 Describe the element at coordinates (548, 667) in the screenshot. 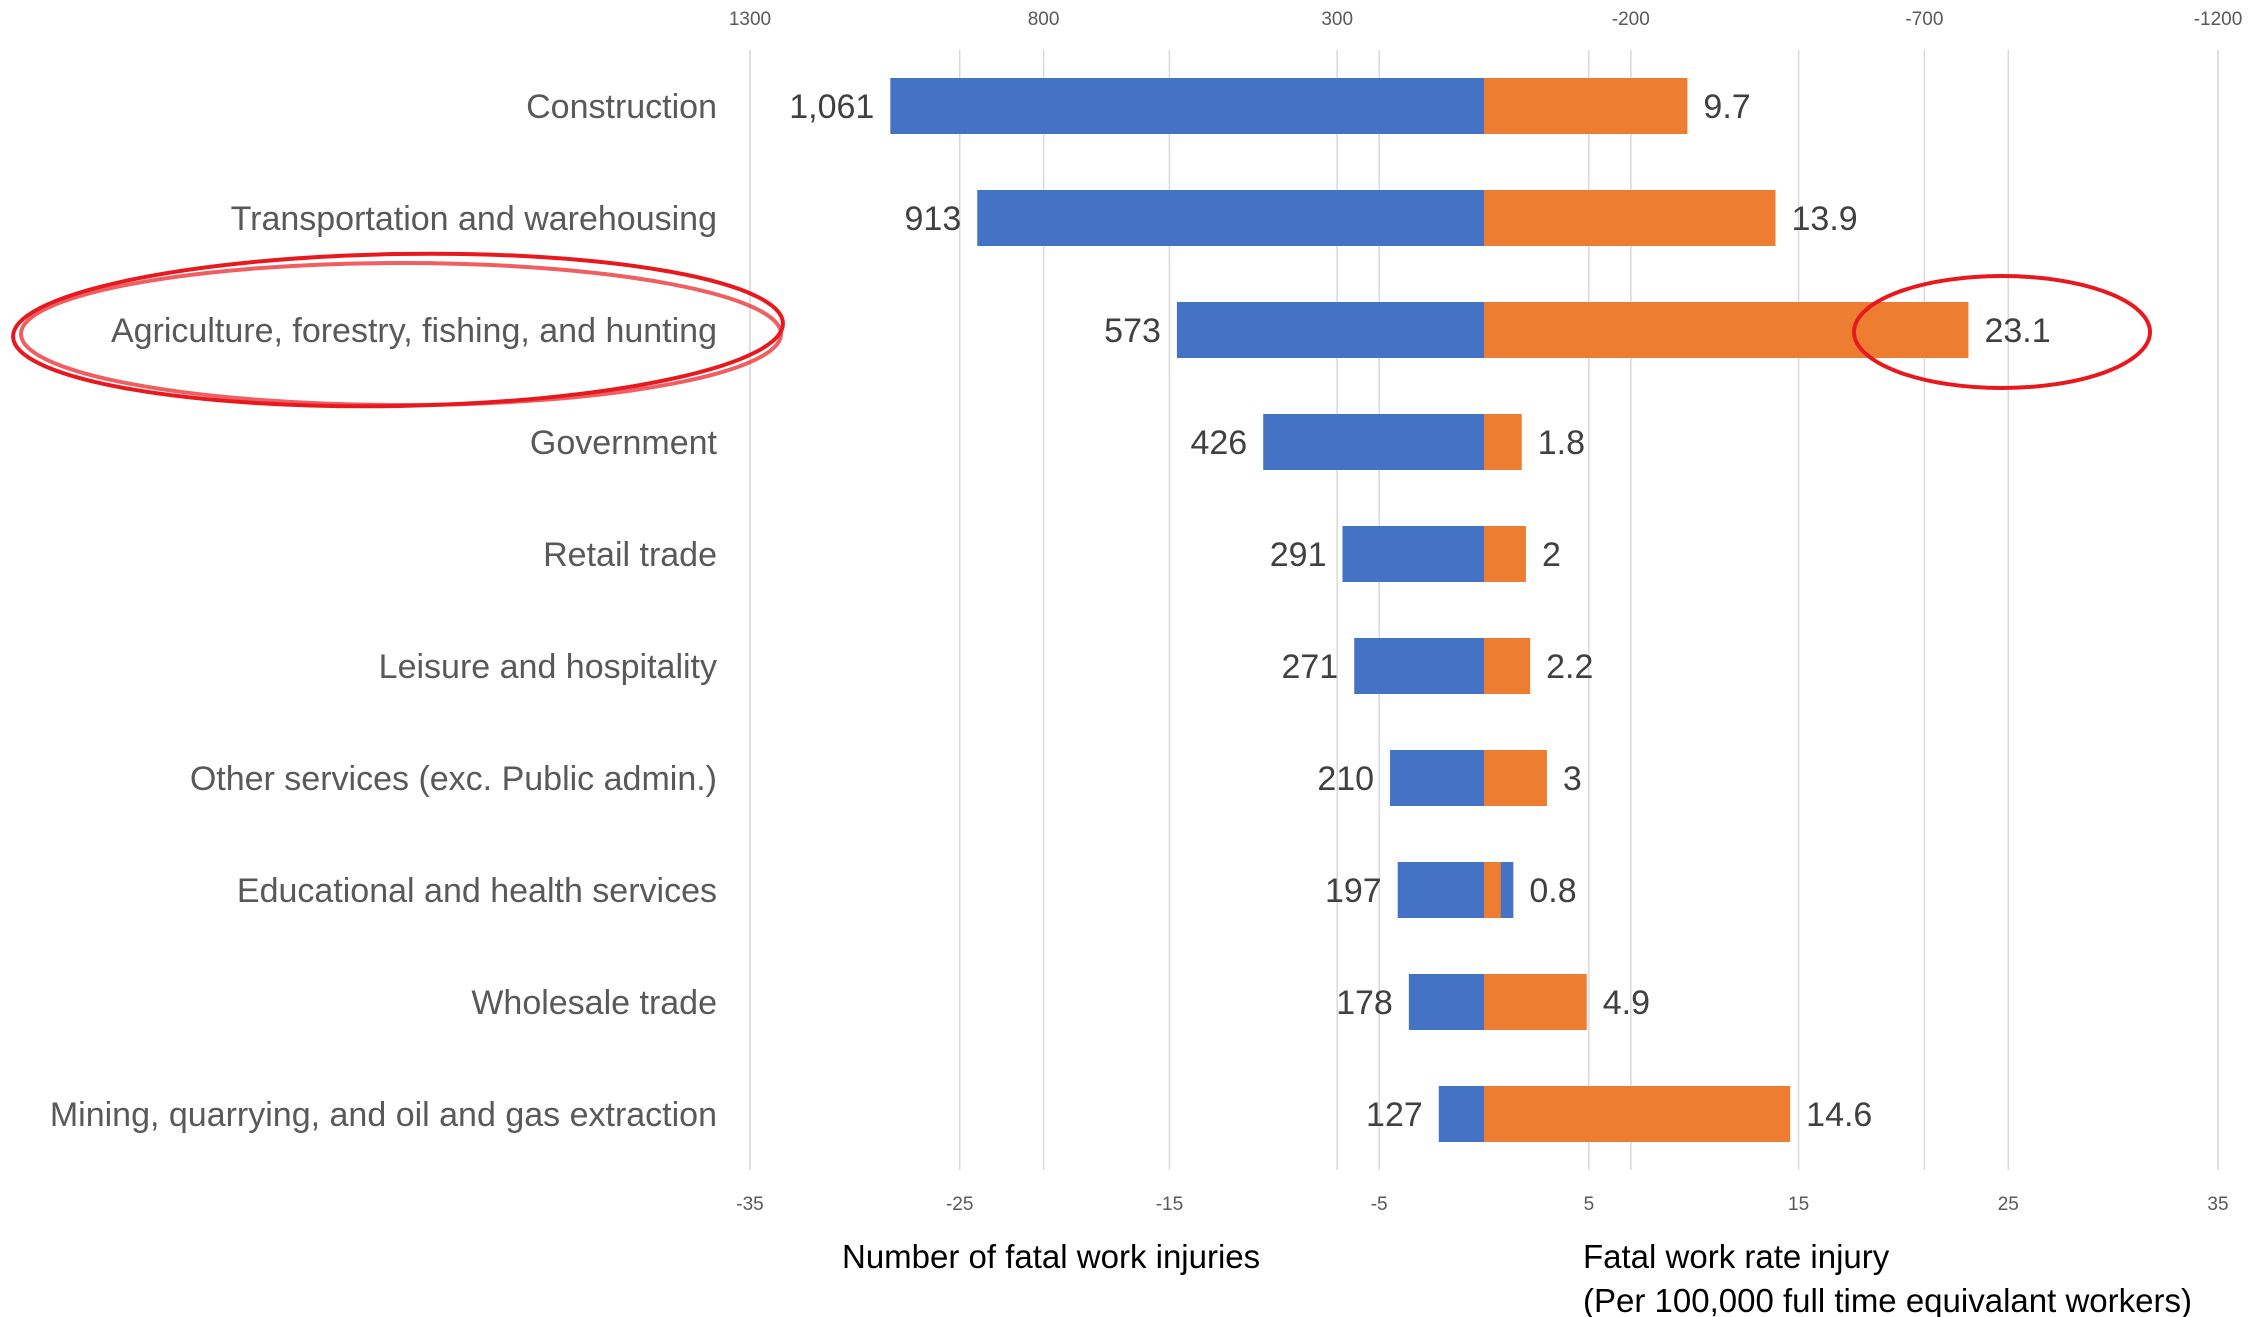

I see `category-label-leisure-and-hospitality: Leisure and hospitality` at that location.